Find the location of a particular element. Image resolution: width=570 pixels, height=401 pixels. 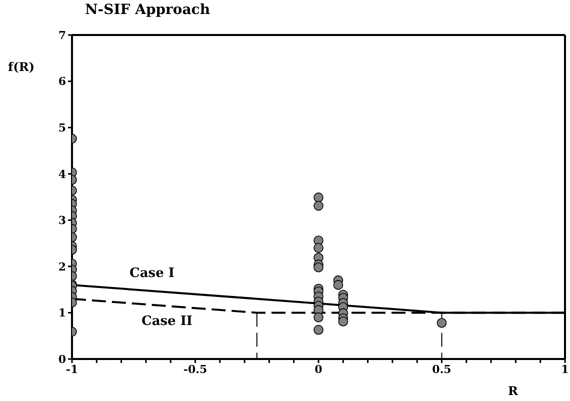

chart-title: N-SIF Approach is located at coordinates (147, 10).